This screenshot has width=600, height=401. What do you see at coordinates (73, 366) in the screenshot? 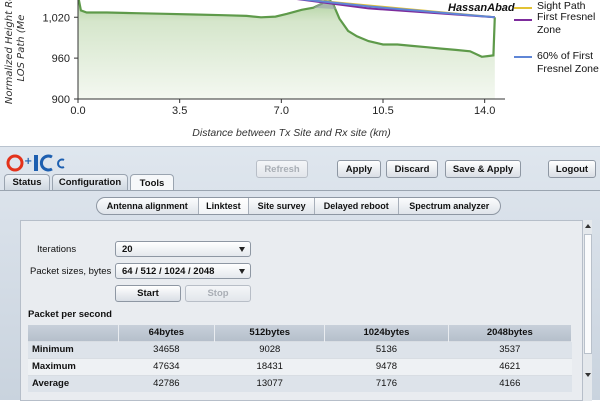
I see `row-label: Maximum` at bounding box center [73, 366].